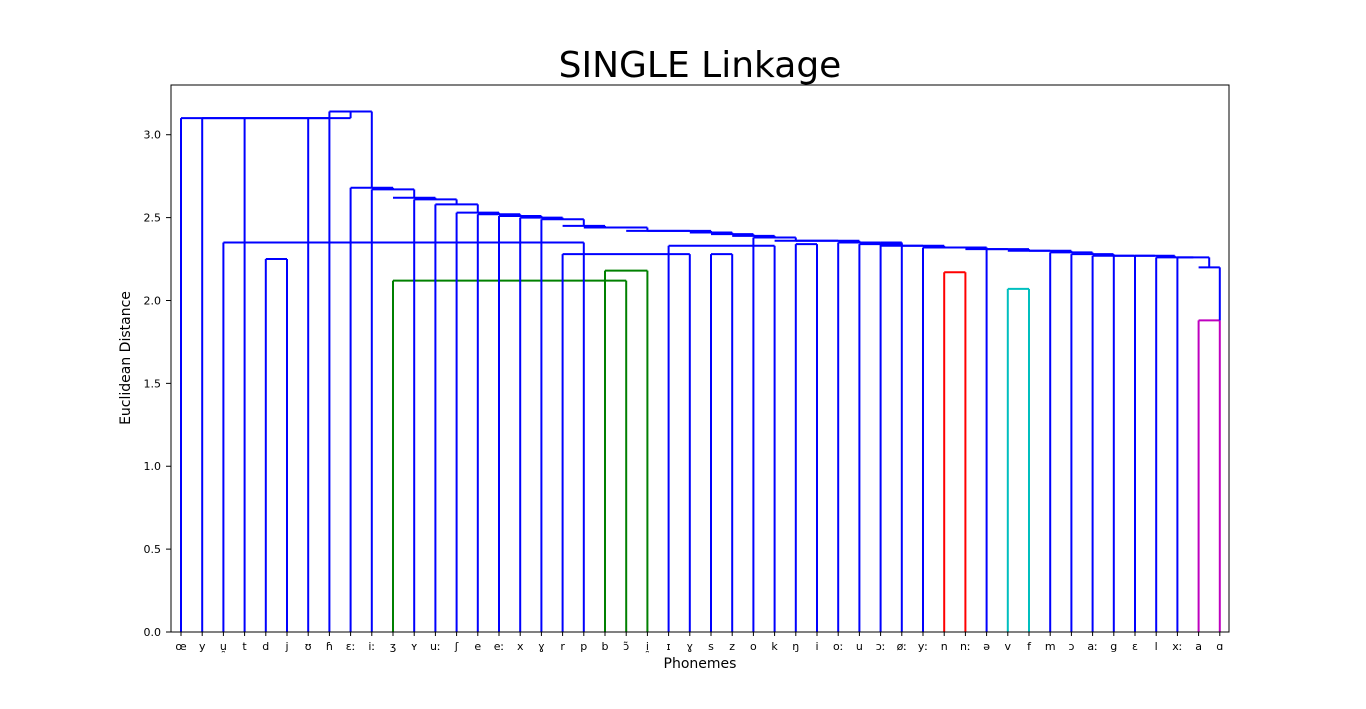  I want to click on leaf-label: ɛː, so click(351, 646).